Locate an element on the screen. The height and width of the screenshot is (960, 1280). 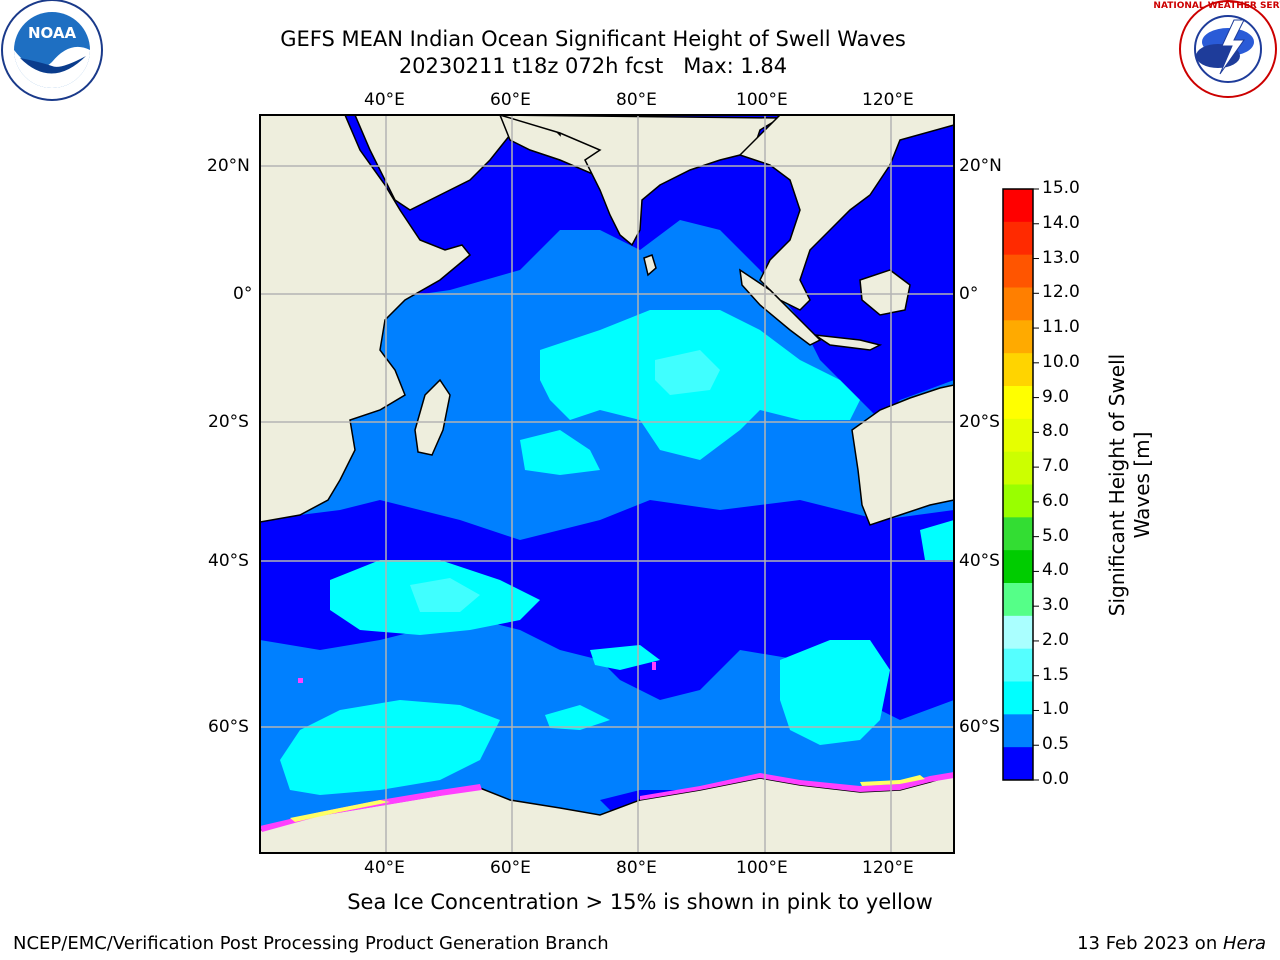
lat-tick-right-3: 40°S is located at coordinates (979, 561).